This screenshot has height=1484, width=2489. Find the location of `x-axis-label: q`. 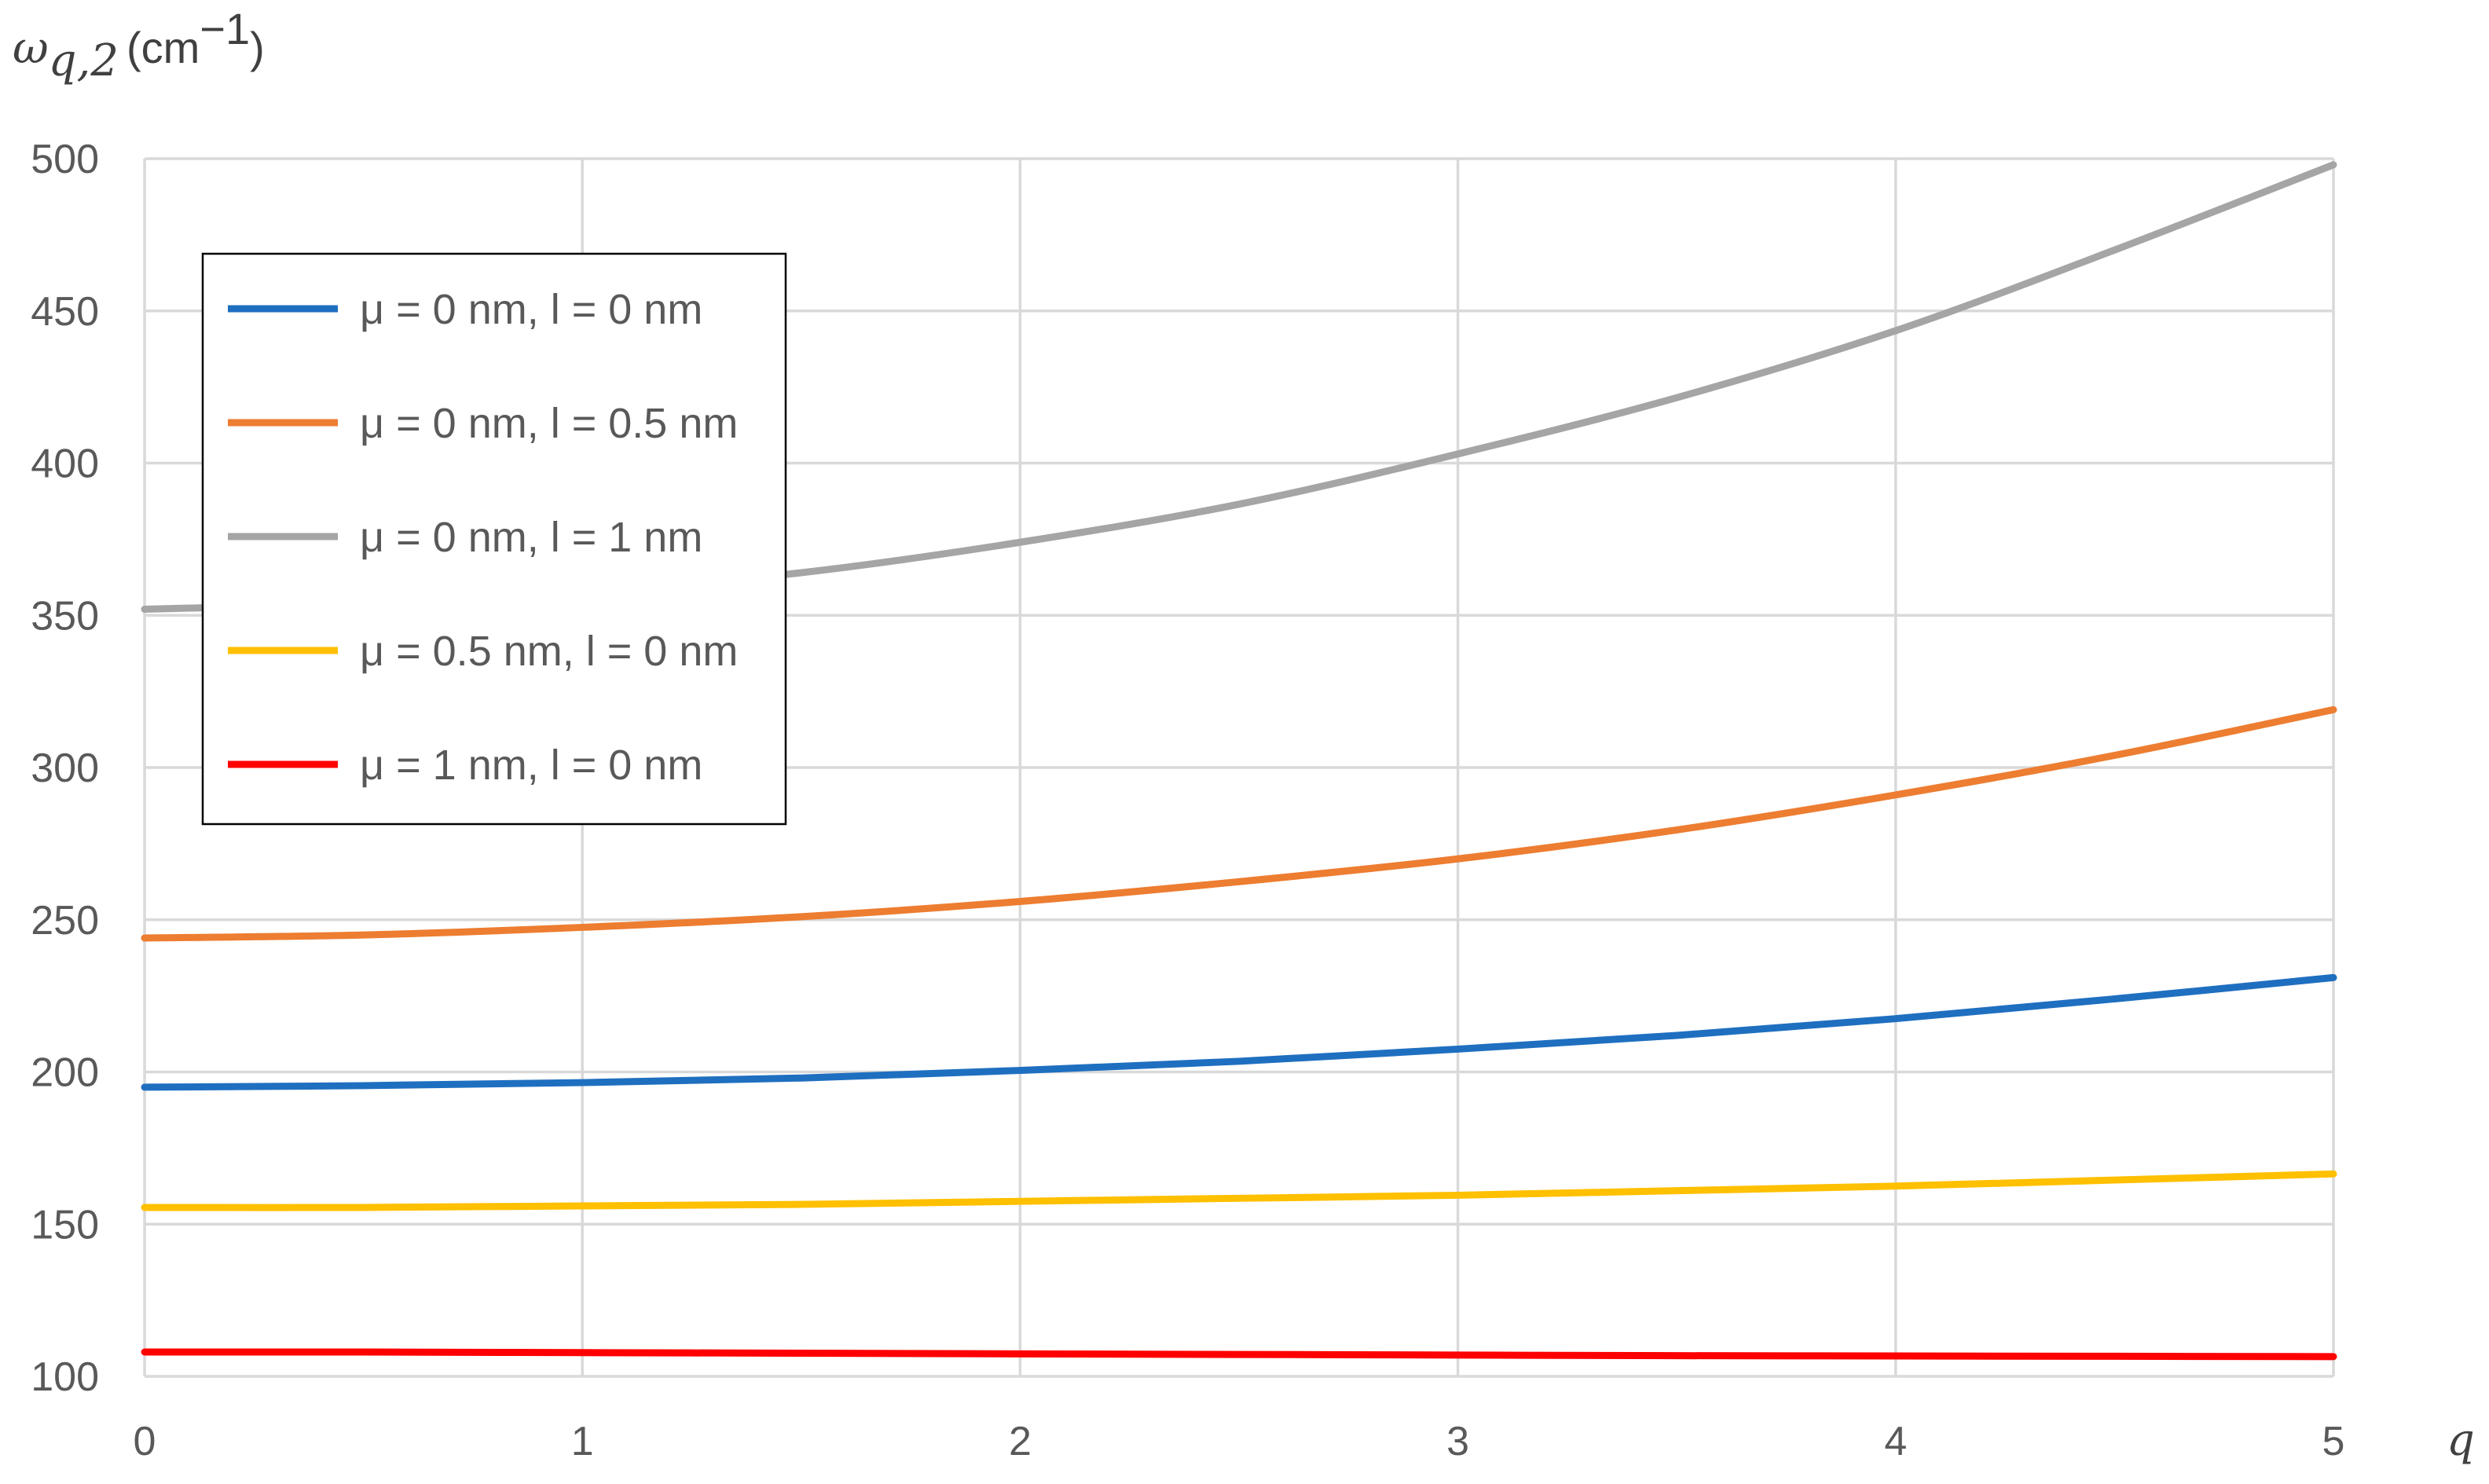

x-axis-label: q is located at coordinates (2461, 1440).